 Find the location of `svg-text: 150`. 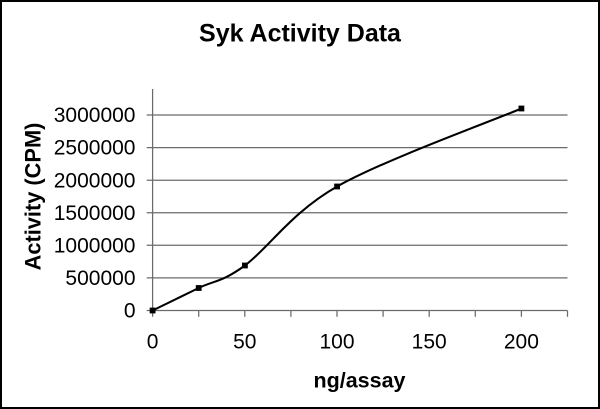

svg-text: 150 is located at coordinates (429, 342).